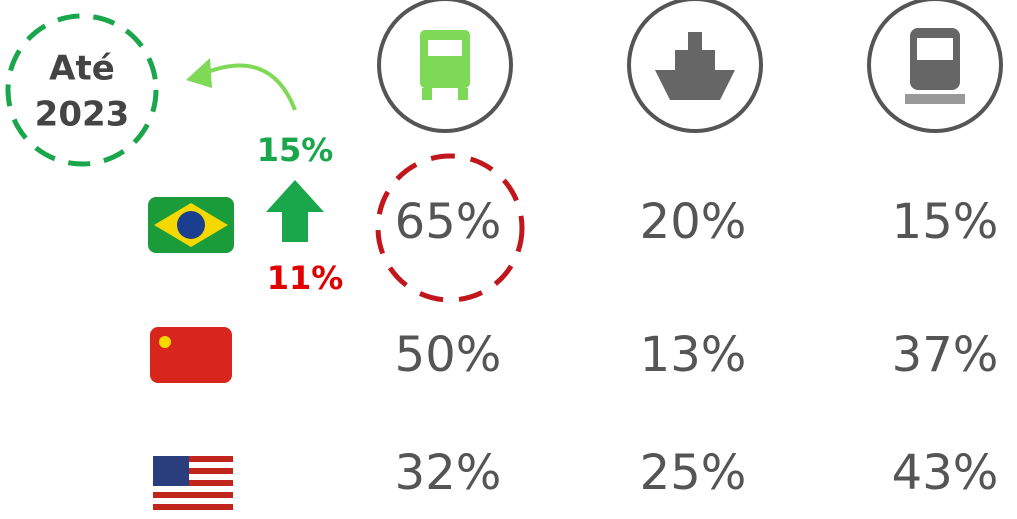 The height and width of the screenshot is (519, 1017). I want to click on highlight-circle, so click(450, 228).